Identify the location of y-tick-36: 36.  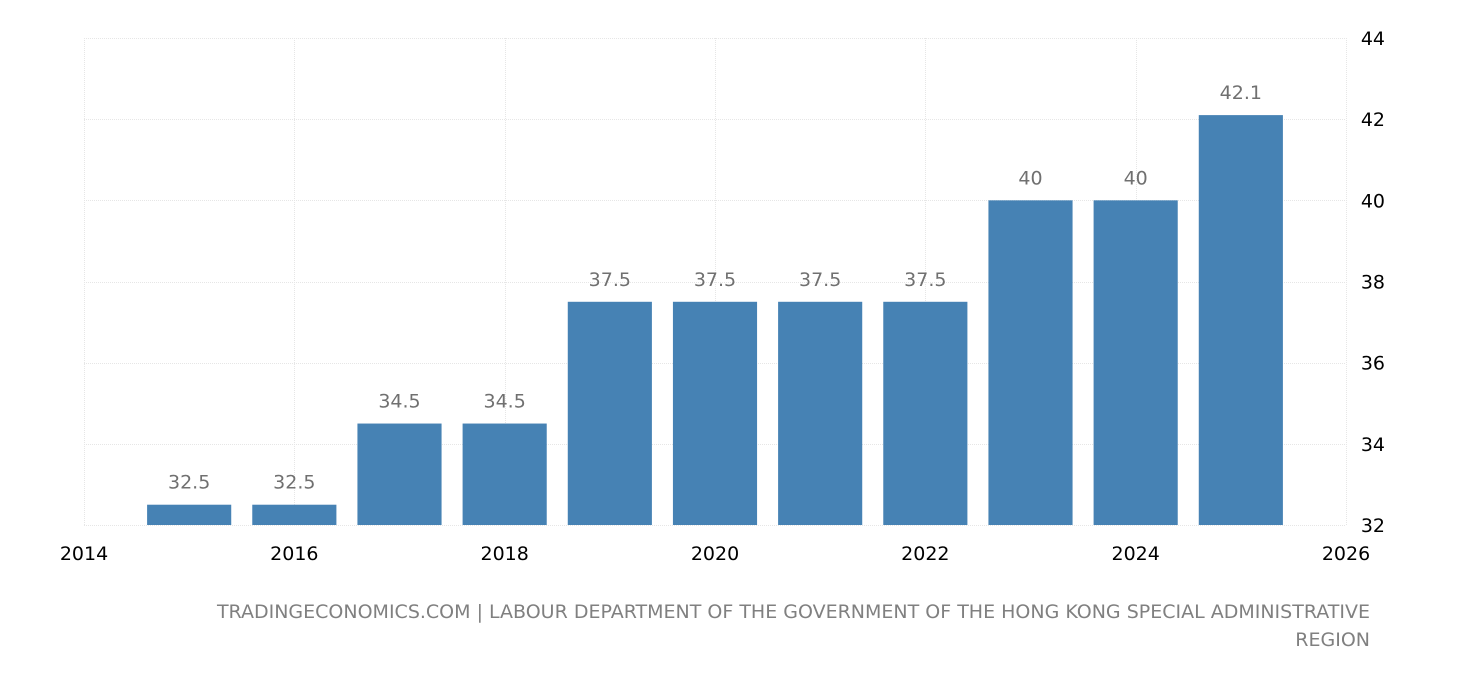
(1373, 364).